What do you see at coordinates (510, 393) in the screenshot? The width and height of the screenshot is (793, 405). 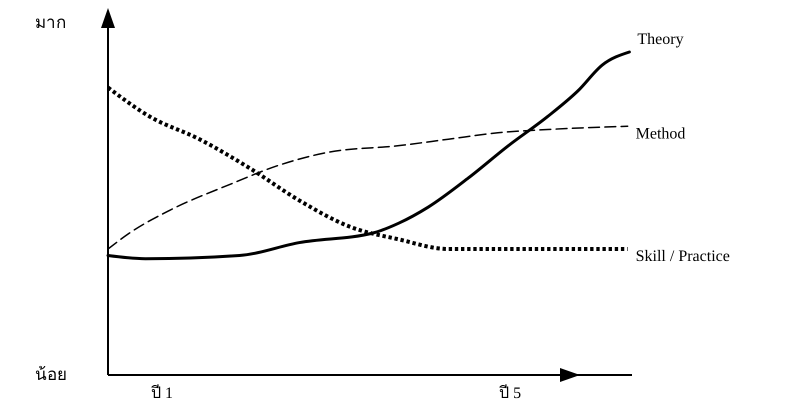 I see `x-tick-label: ปี 5` at bounding box center [510, 393].